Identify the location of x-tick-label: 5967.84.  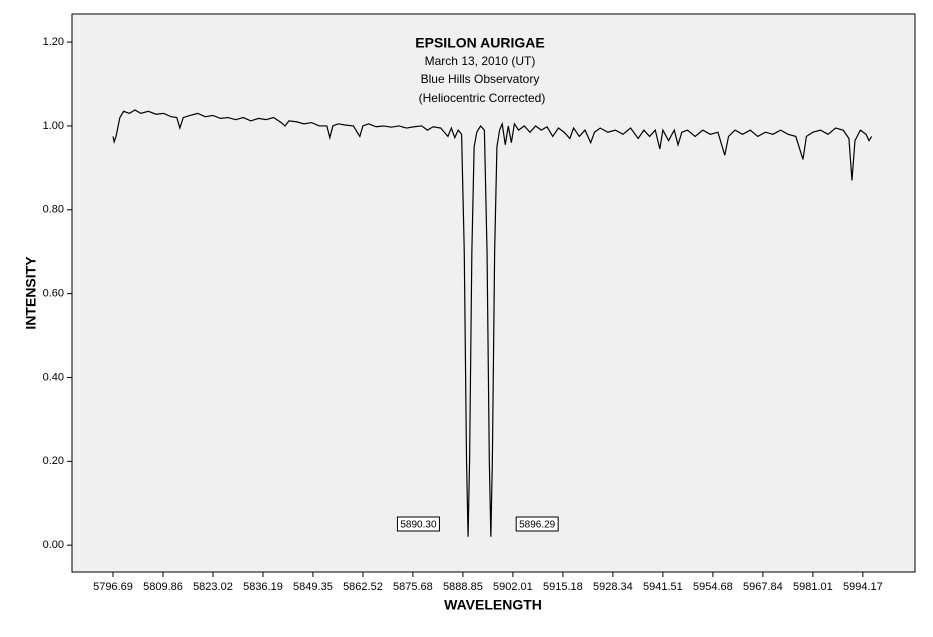
(763, 587).